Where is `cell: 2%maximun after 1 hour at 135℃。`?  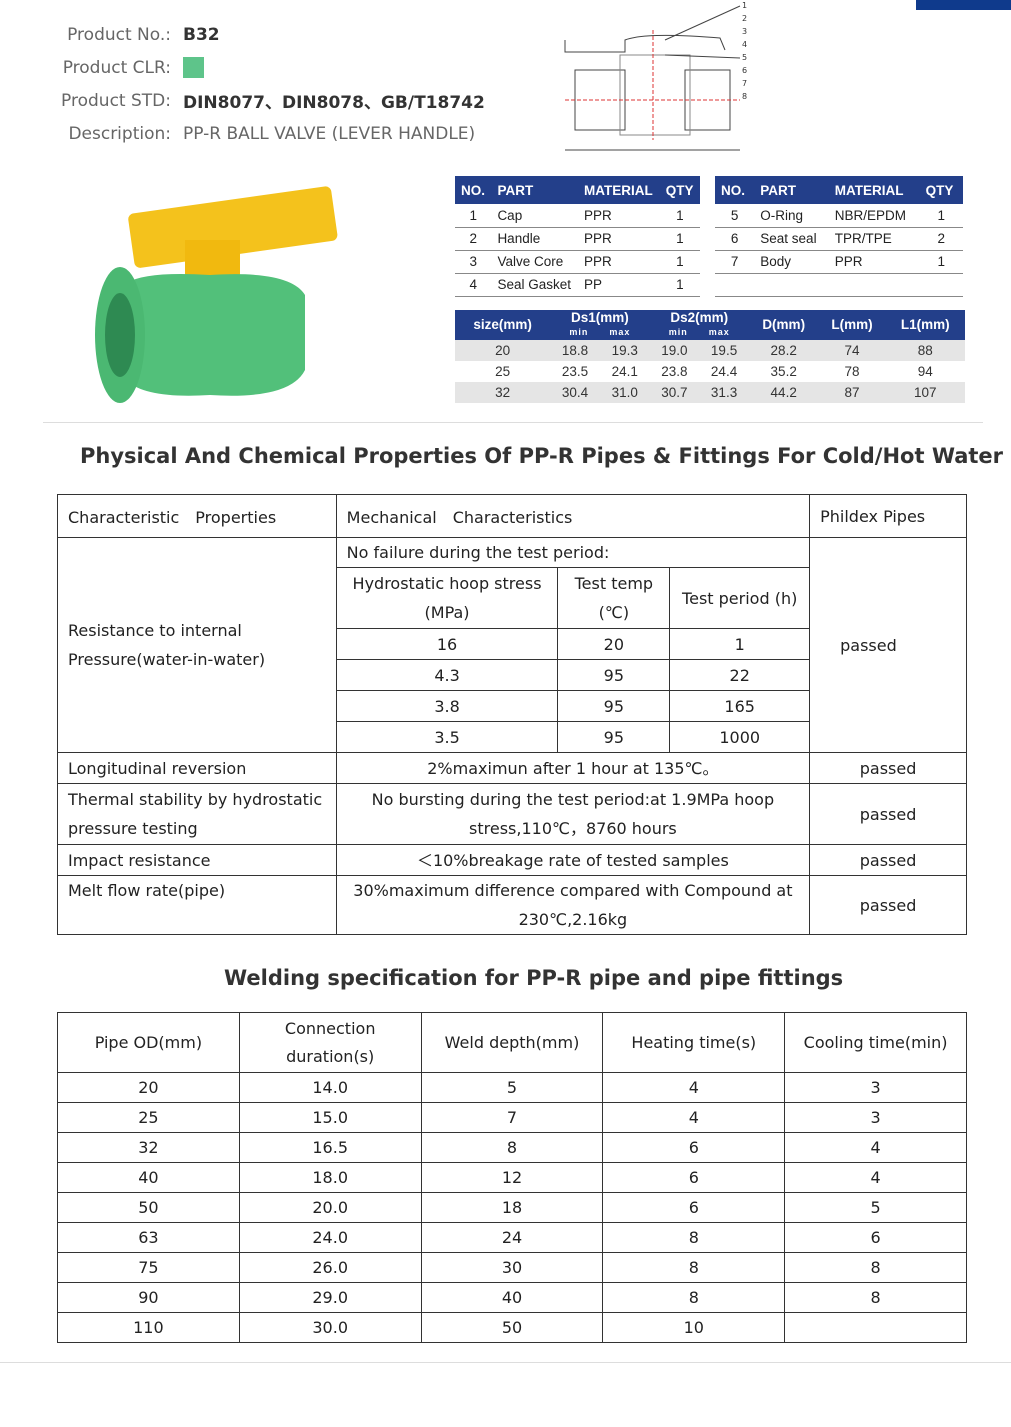 cell: 2%maximun after 1 hour at 135℃。 is located at coordinates (573, 768).